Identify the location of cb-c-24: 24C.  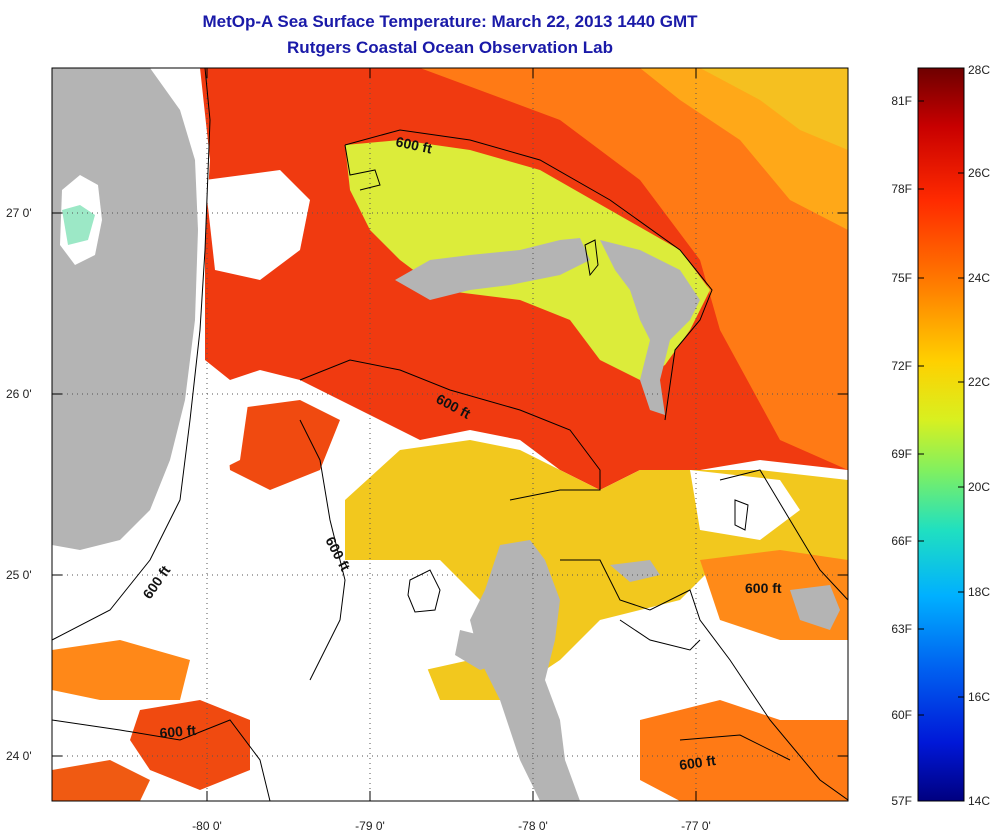
(979, 278).